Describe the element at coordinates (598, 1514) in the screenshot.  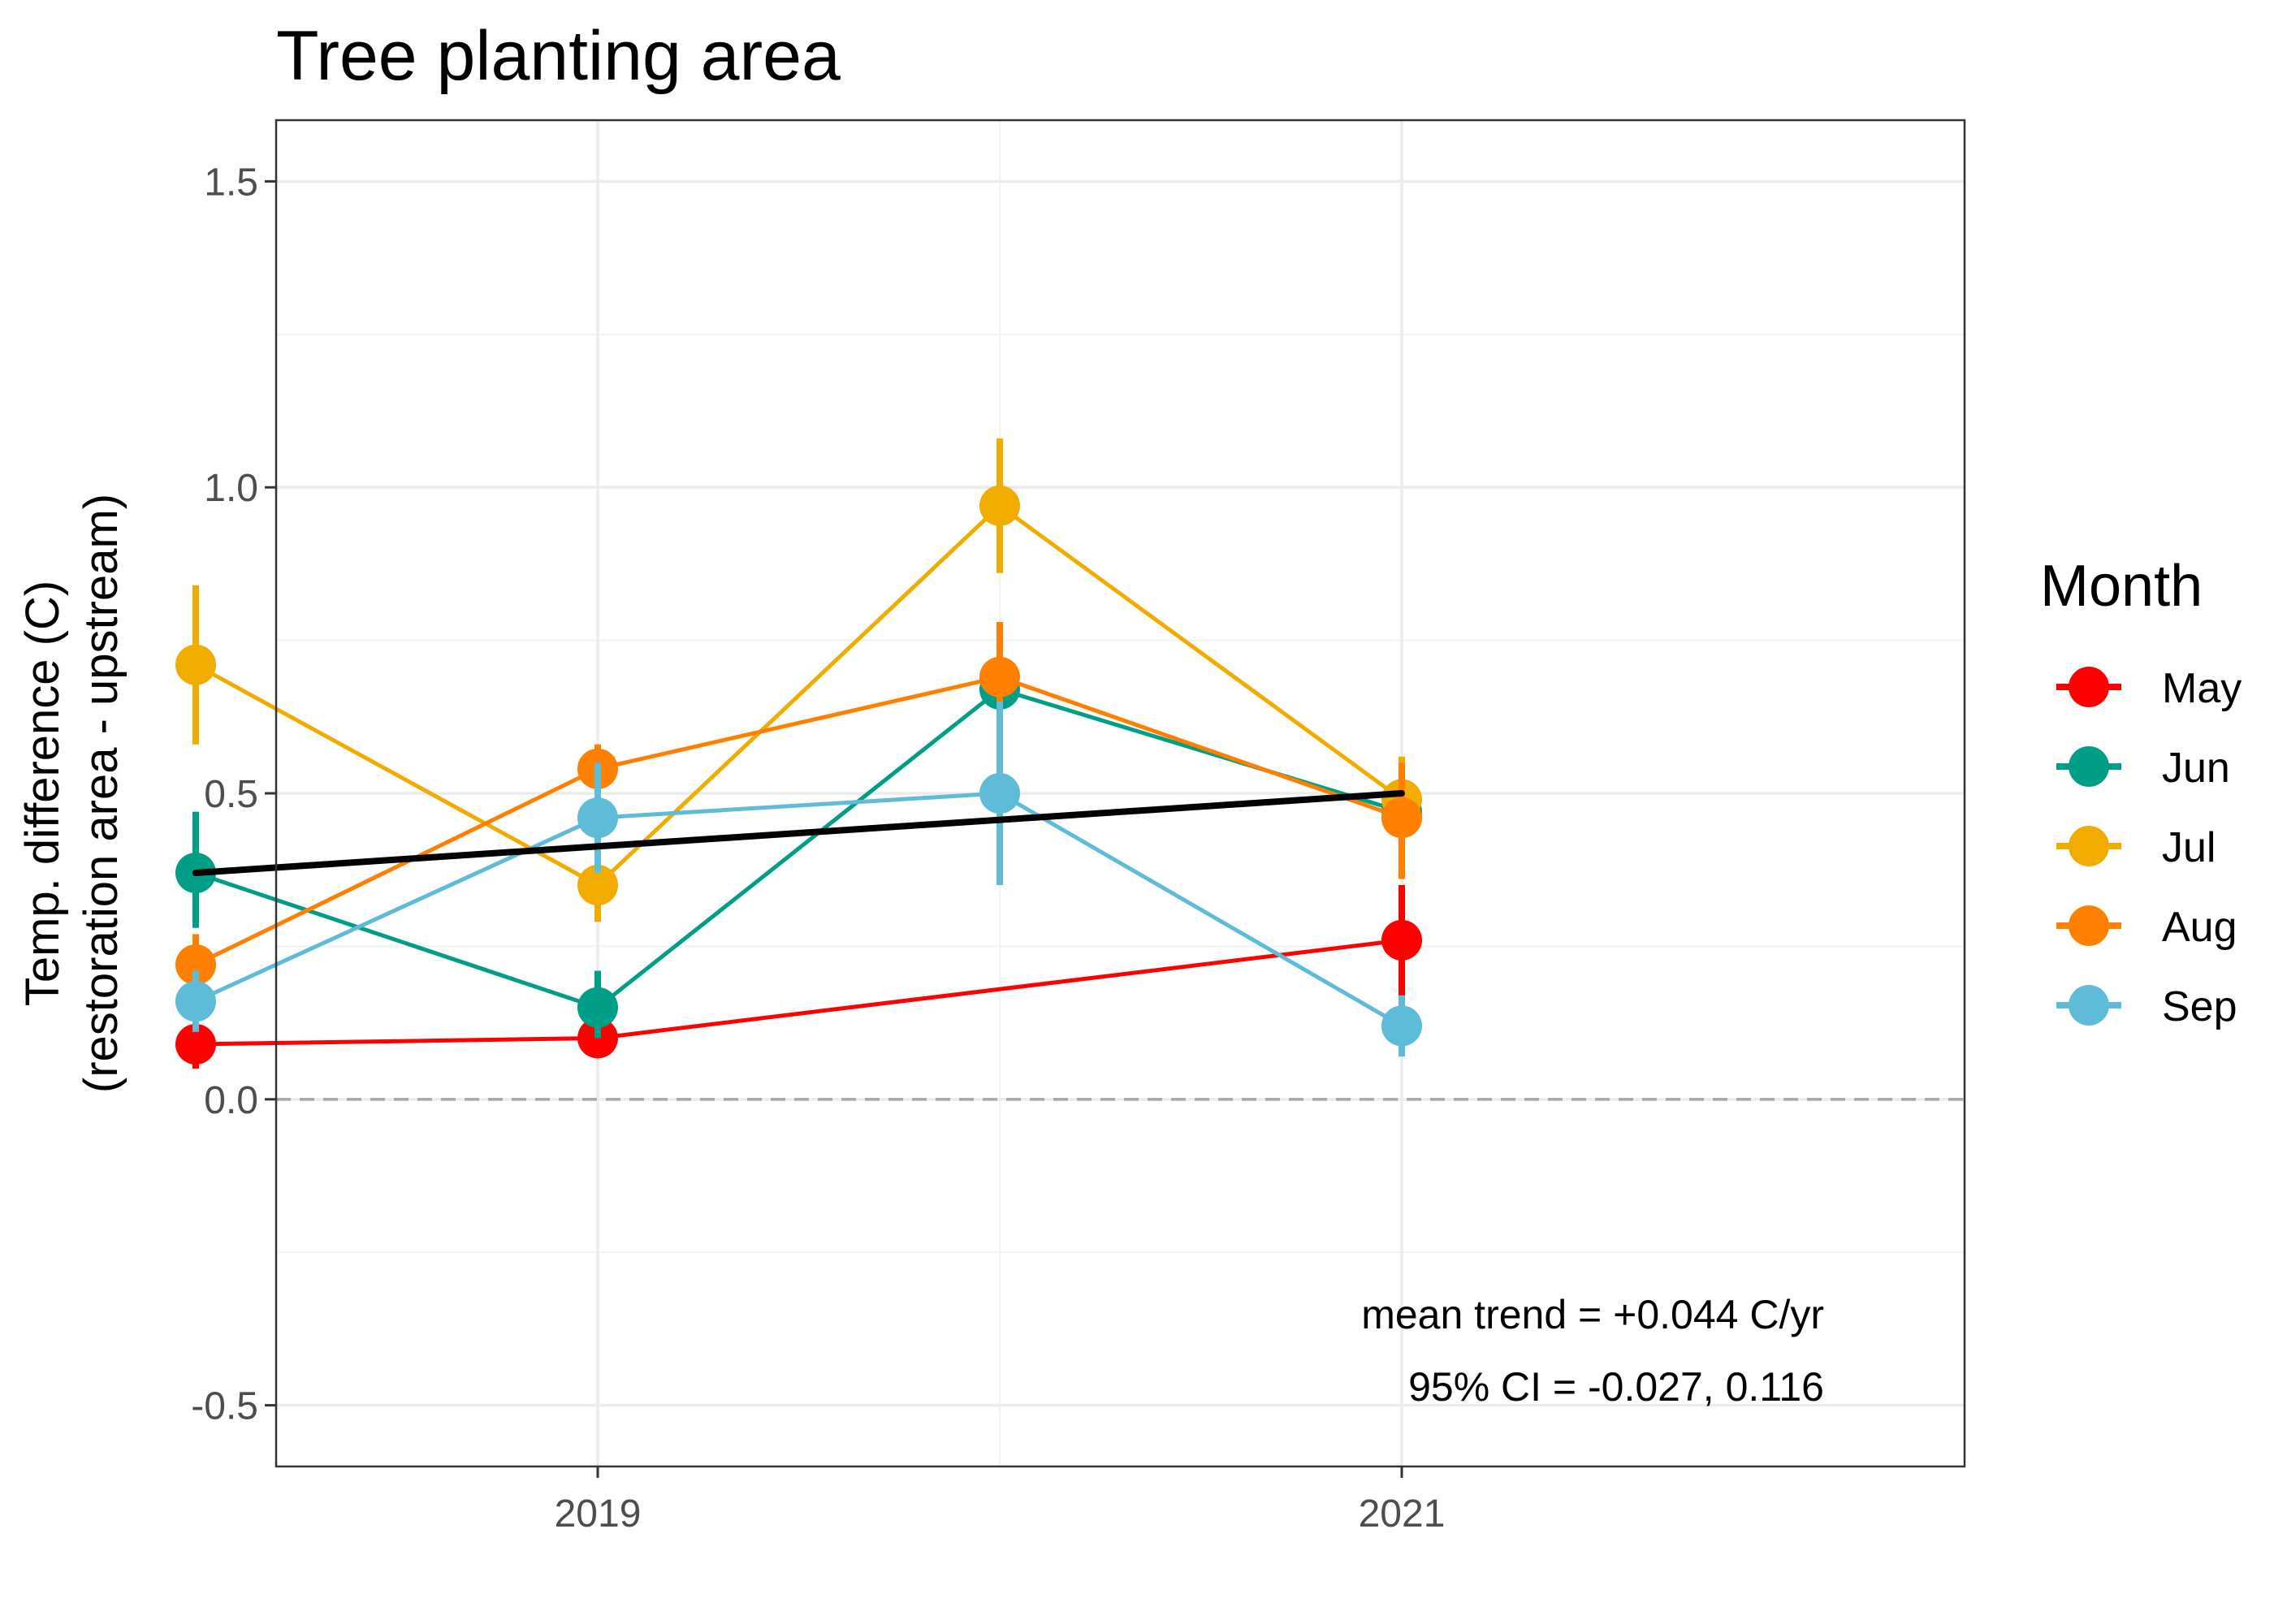
I see `x-tick-label: 2019` at that location.